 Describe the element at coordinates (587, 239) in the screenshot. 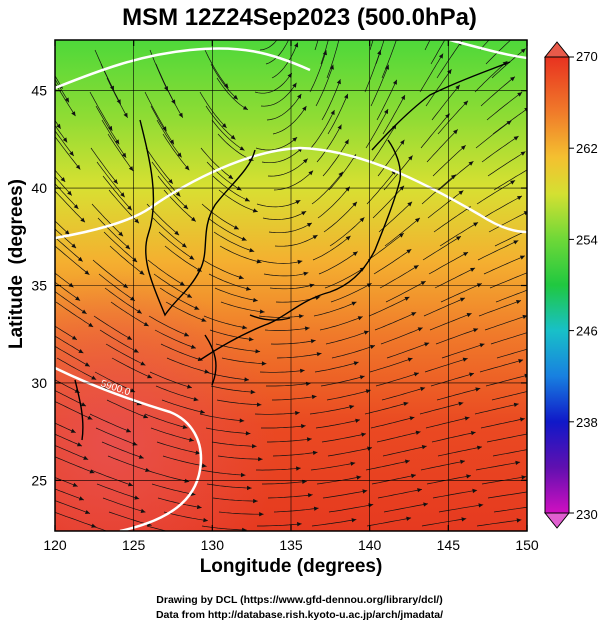

I see `colorbar-tick-label: 254` at that location.